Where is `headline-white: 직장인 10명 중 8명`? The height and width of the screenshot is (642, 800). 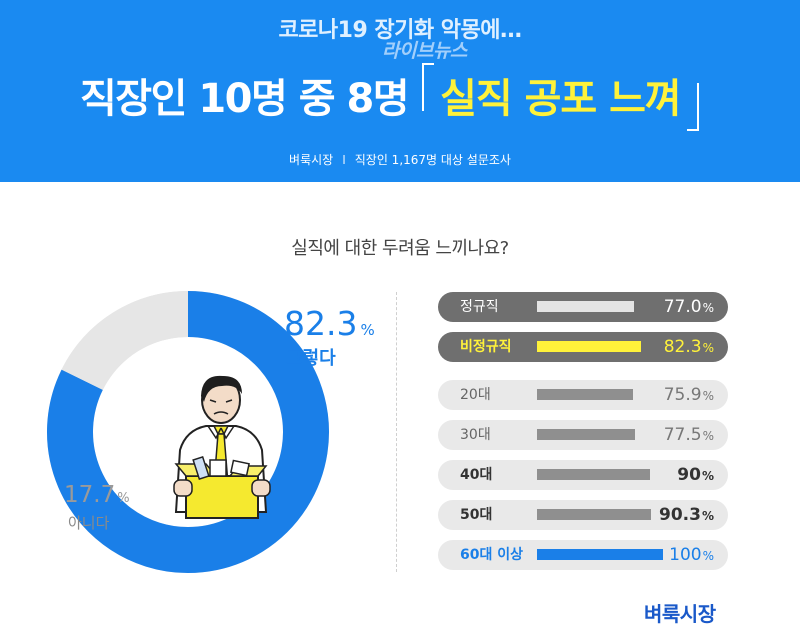
headline-white: 직장인 10명 중 8명 is located at coordinates (245, 99).